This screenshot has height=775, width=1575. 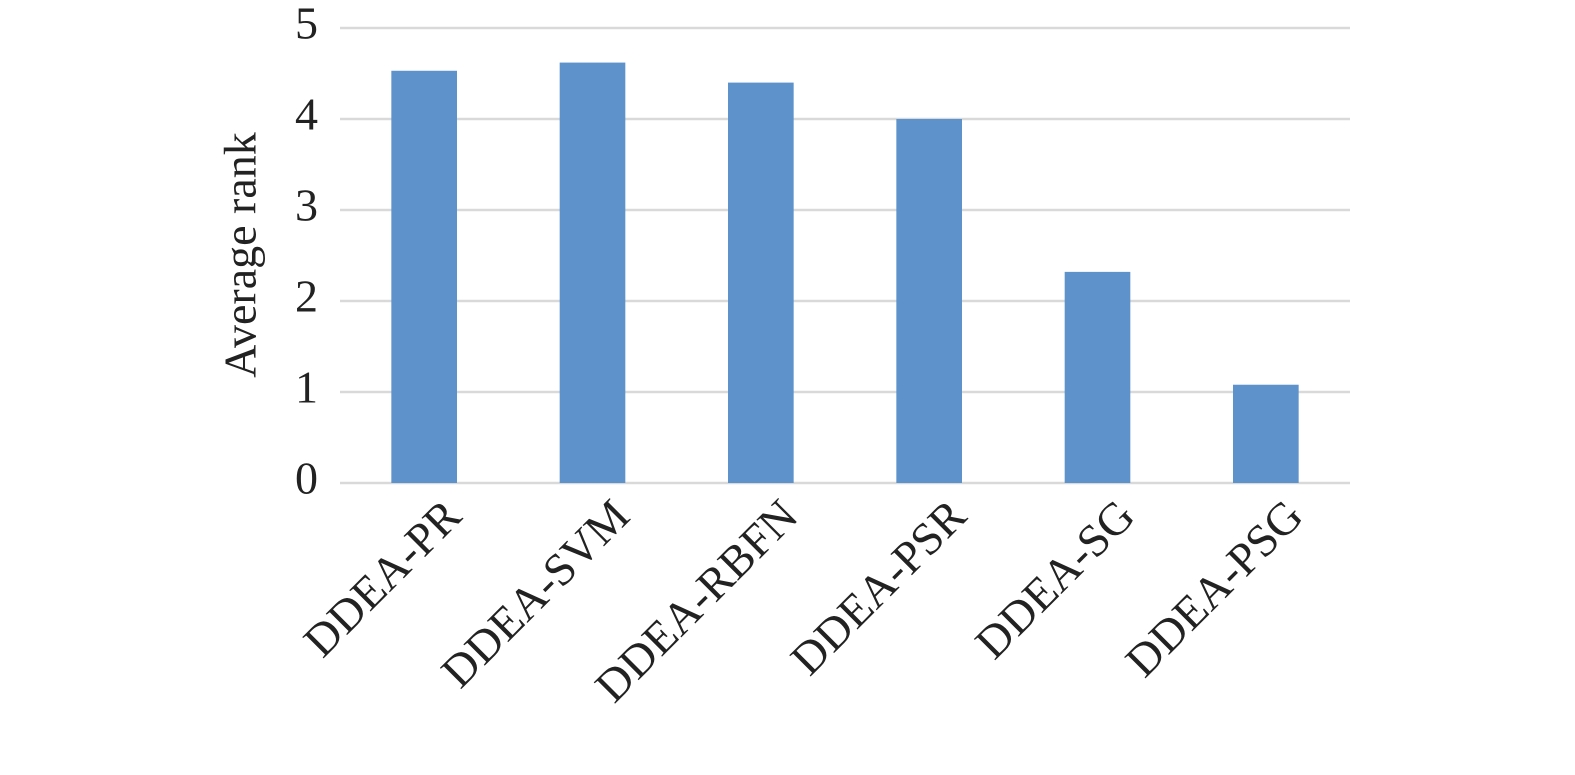 What do you see at coordinates (306, 296) in the screenshot?
I see `y-tick-label: 2` at bounding box center [306, 296].